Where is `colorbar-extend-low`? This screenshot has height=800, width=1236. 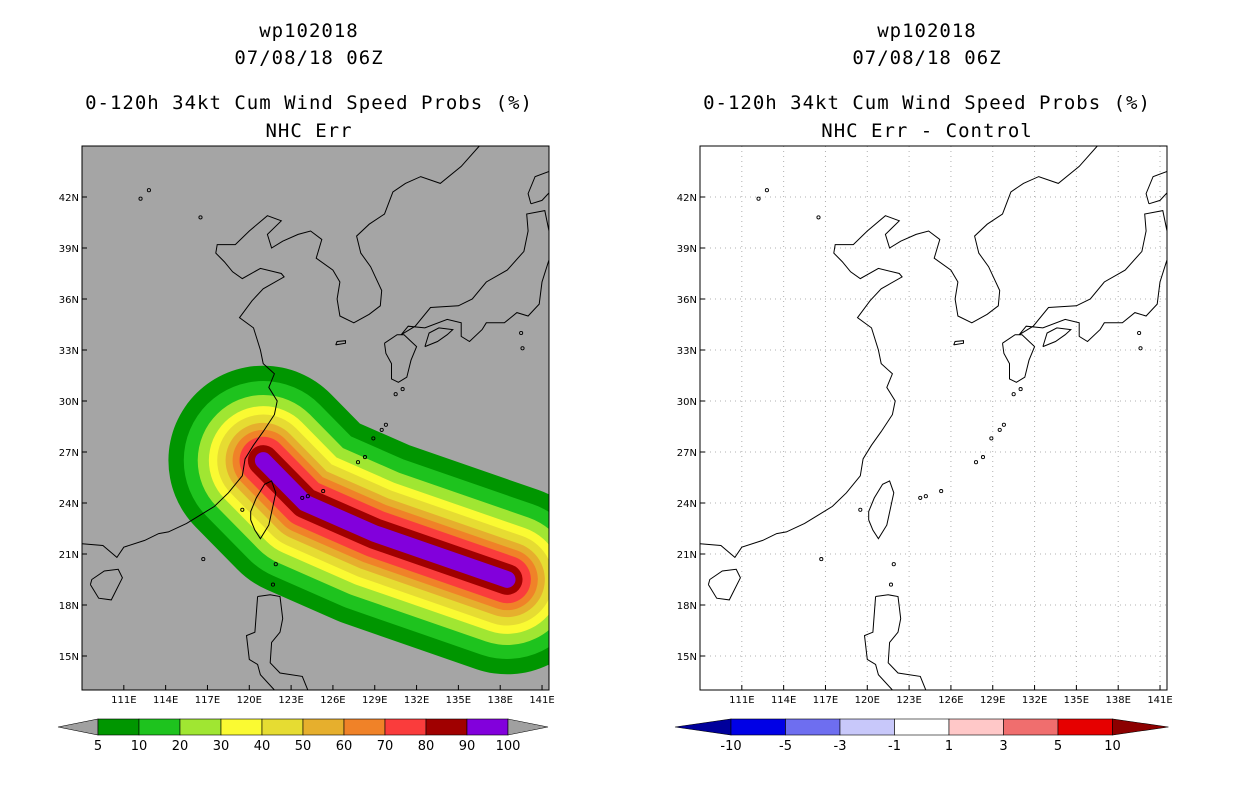
colorbar-extend-low is located at coordinates (703, 727).